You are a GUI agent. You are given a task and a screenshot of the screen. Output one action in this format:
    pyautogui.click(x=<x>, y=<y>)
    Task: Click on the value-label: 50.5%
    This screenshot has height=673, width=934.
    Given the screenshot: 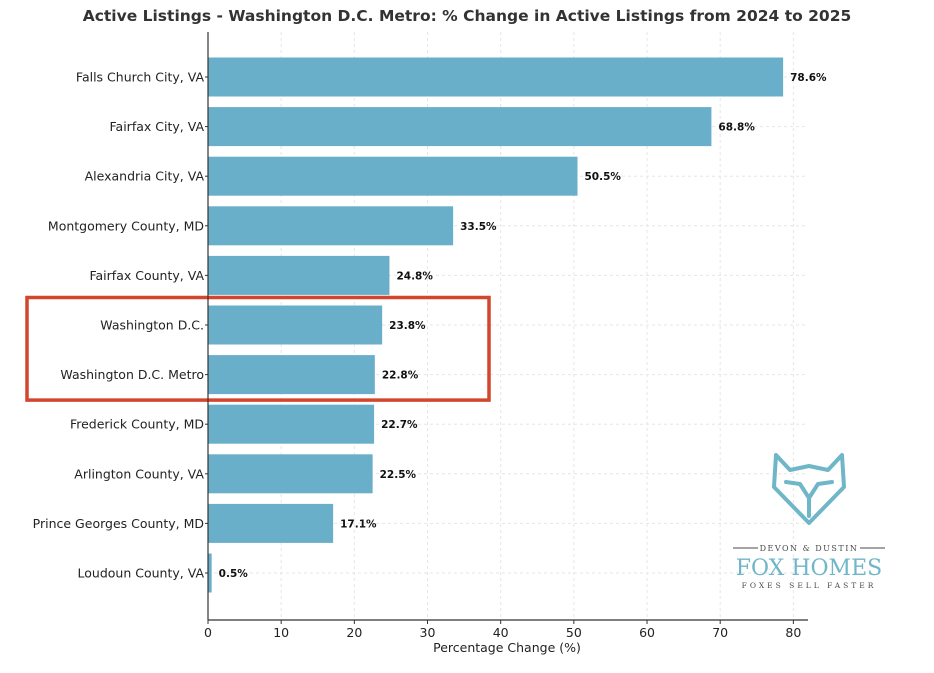 What is the action you would take?
    pyautogui.click(x=603, y=177)
    